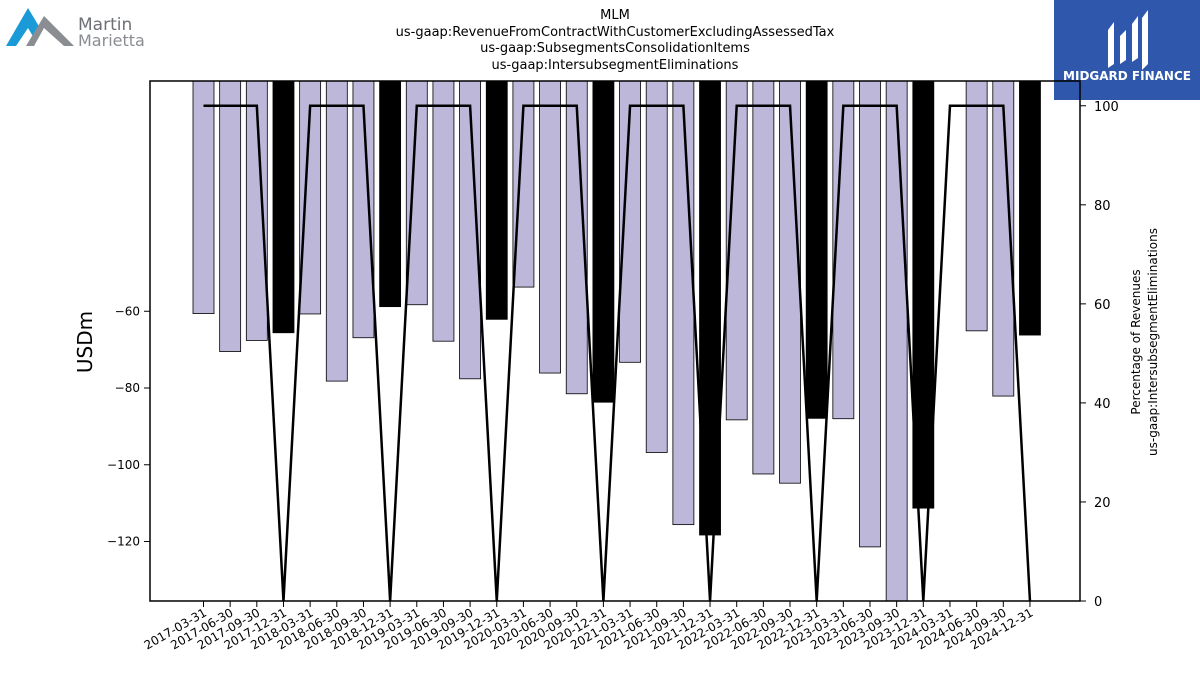 The width and height of the screenshot is (1200, 675). I want to click on title-line-4: us-gaap:IntersubsegmentEliminations, so click(615, 65).